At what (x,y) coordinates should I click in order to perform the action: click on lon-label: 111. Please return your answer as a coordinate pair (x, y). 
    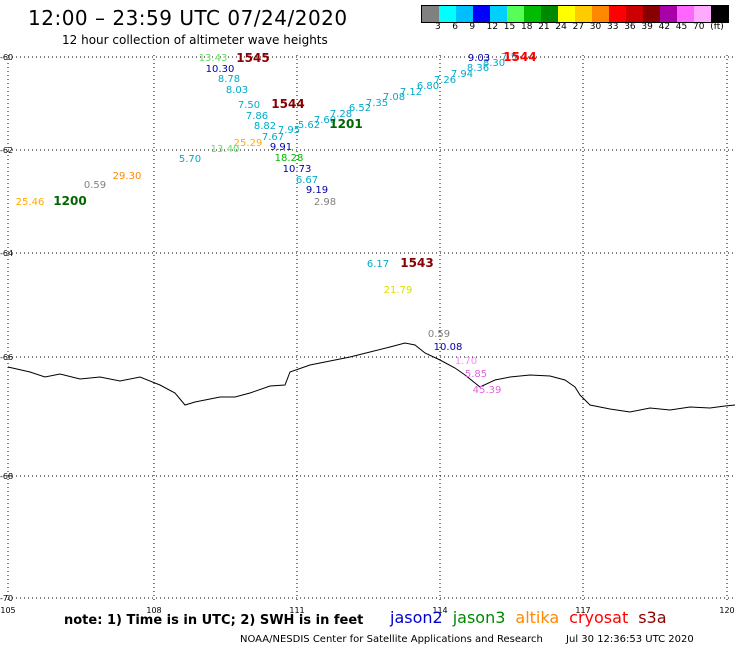
    Looking at the image, I should click on (296, 610).